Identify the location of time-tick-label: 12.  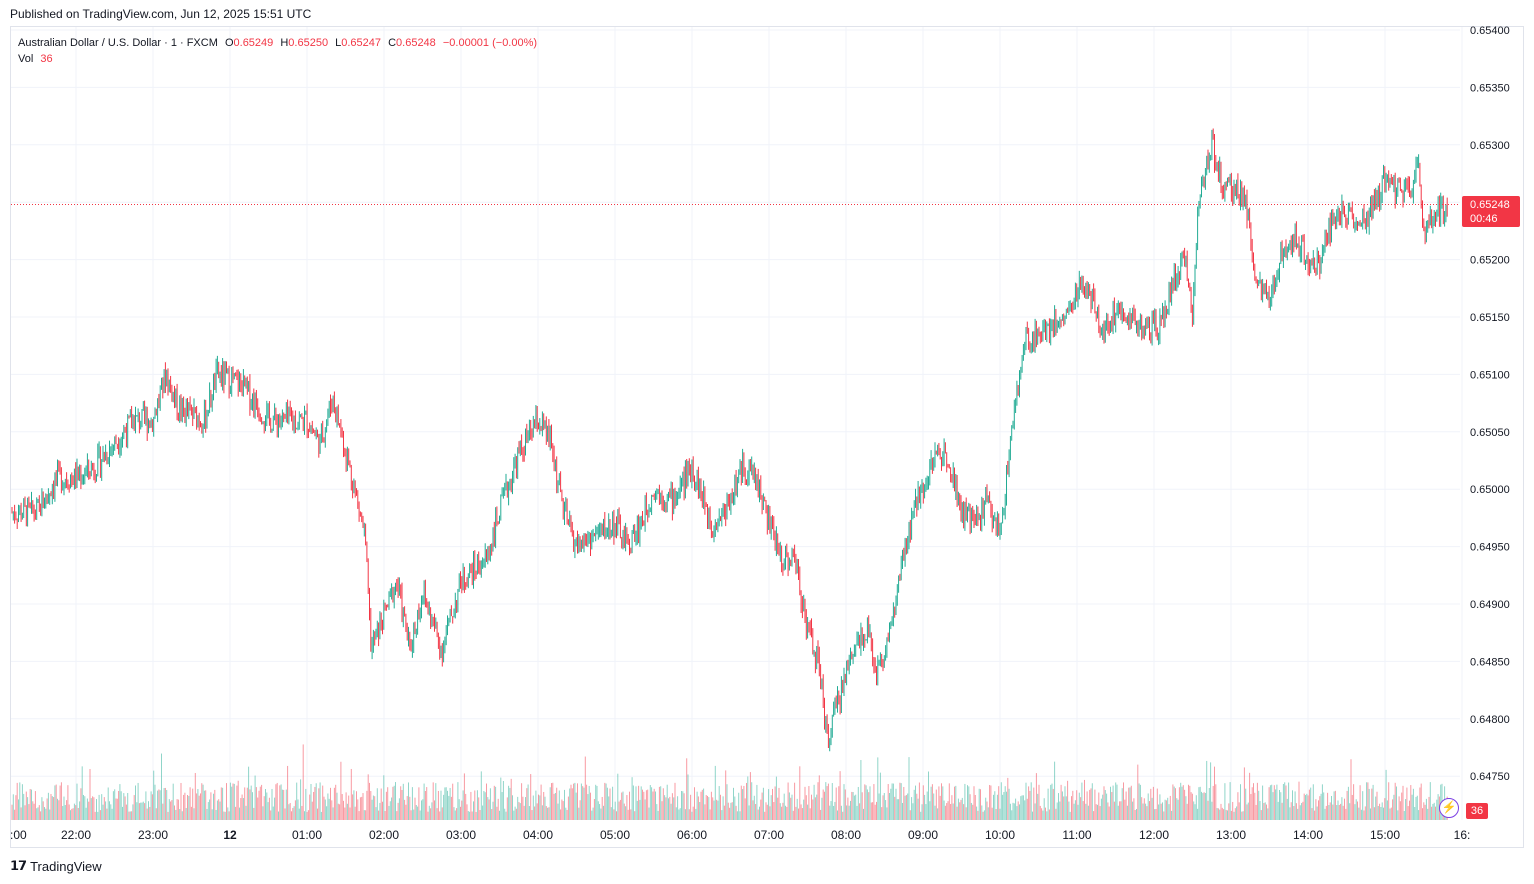
(230, 835).